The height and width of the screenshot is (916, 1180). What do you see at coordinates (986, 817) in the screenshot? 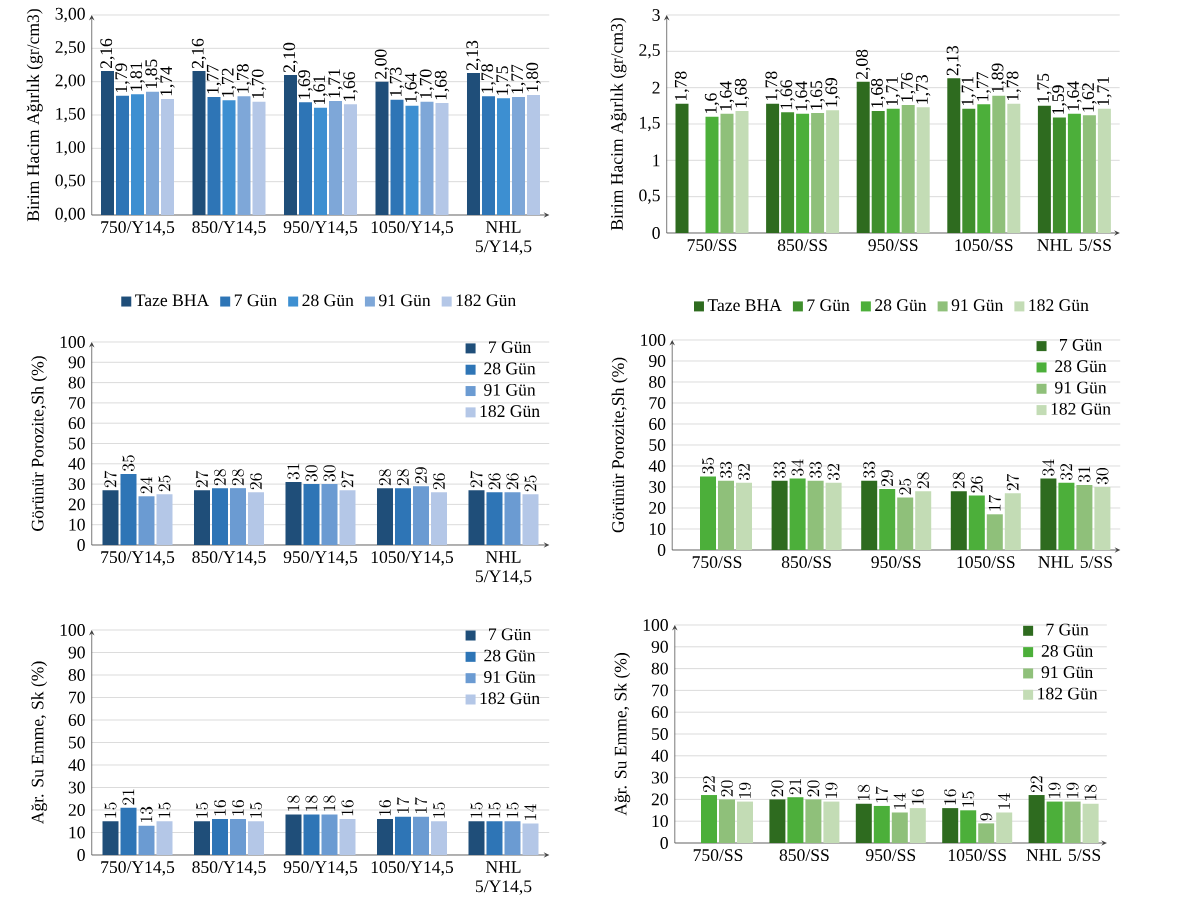
I see `data-label: 9` at bounding box center [986, 817].